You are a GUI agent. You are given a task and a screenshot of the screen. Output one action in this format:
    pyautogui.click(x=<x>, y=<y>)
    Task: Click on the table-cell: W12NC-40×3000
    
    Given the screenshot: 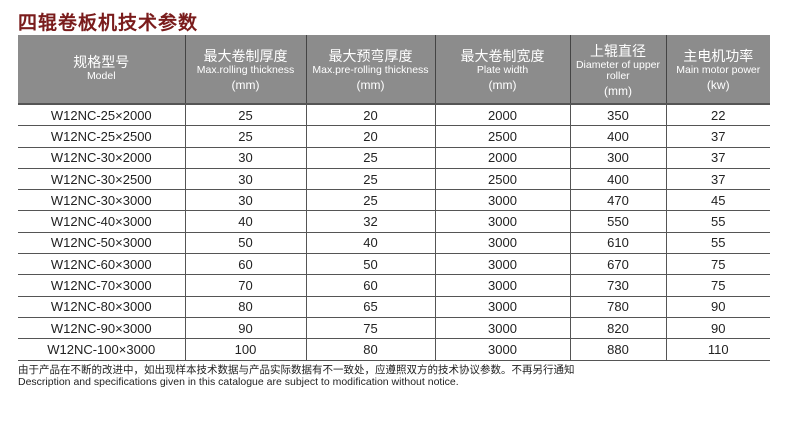 What is the action you would take?
    pyautogui.click(x=101, y=221)
    